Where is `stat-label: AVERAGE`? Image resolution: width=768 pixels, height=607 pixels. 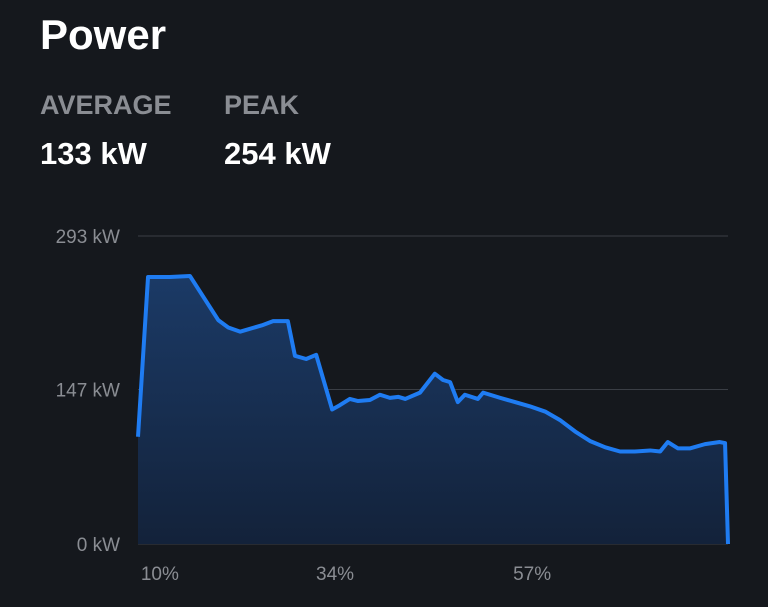 stat-label: AVERAGE is located at coordinates (106, 105).